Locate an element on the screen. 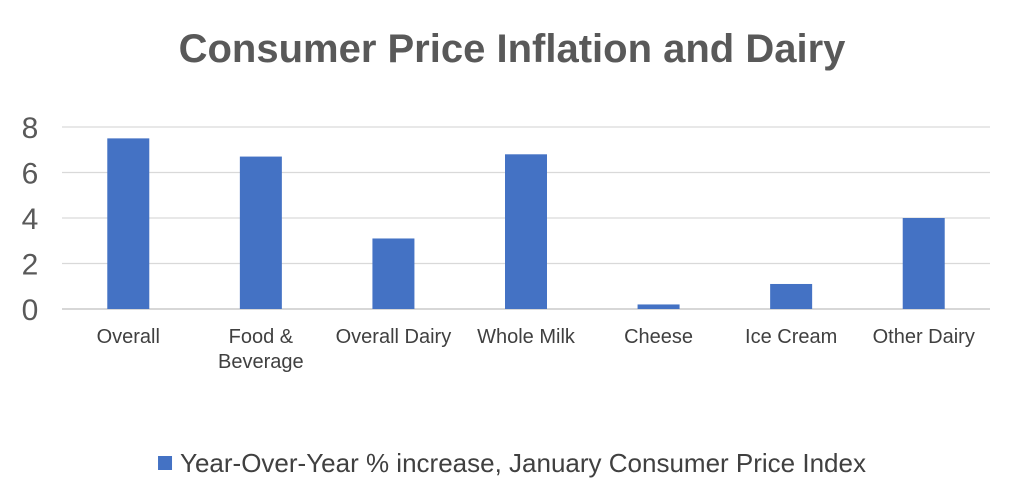  x-tick-label: Whole Milk is located at coordinates (526, 337).